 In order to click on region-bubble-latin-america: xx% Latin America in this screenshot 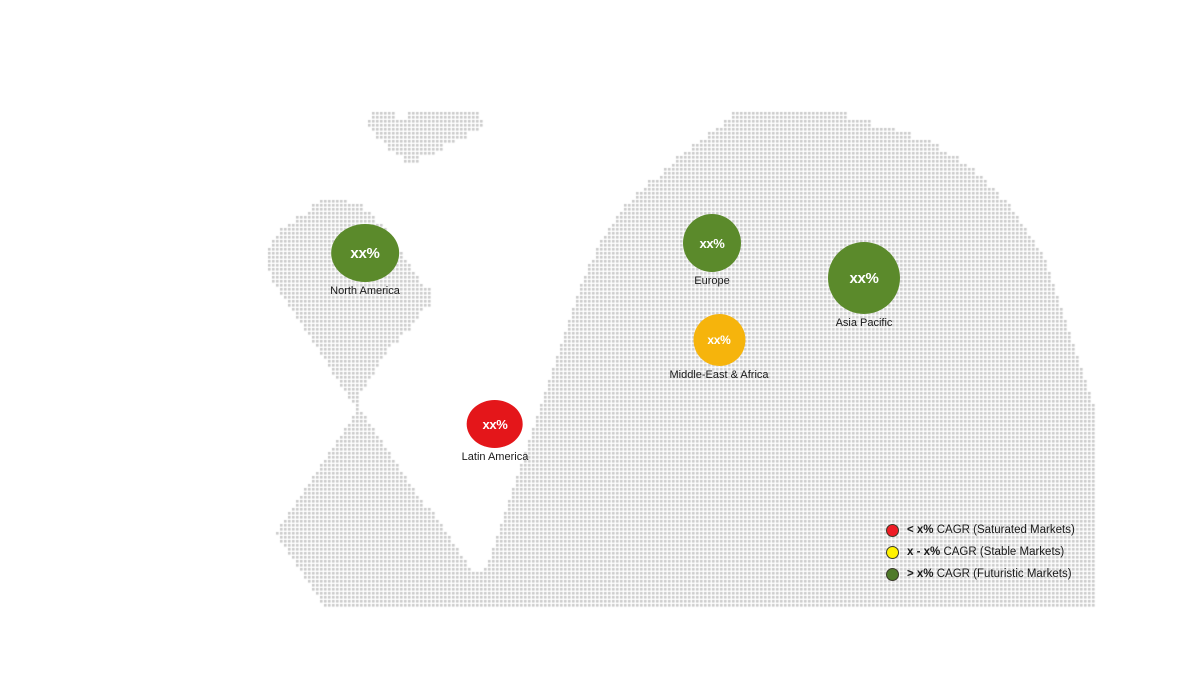, I will do `click(495, 431)`.